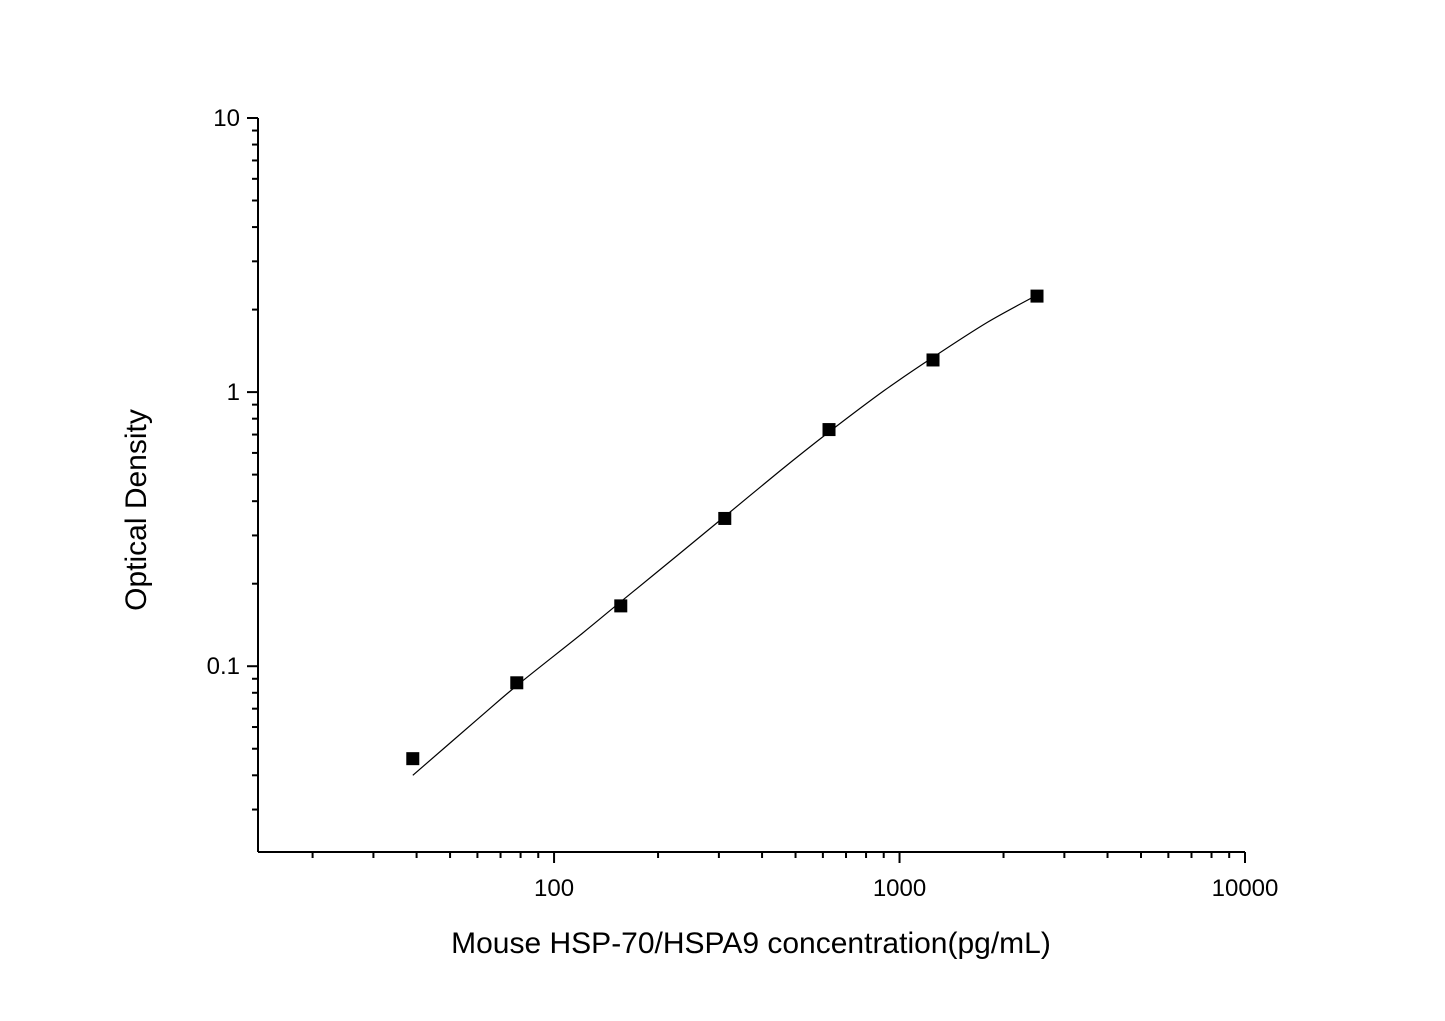 This screenshot has height=1021, width=1445. What do you see at coordinates (1245, 888) in the screenshot?
I see `x-tick-label: 10000` at bounding box center [1245, 888].